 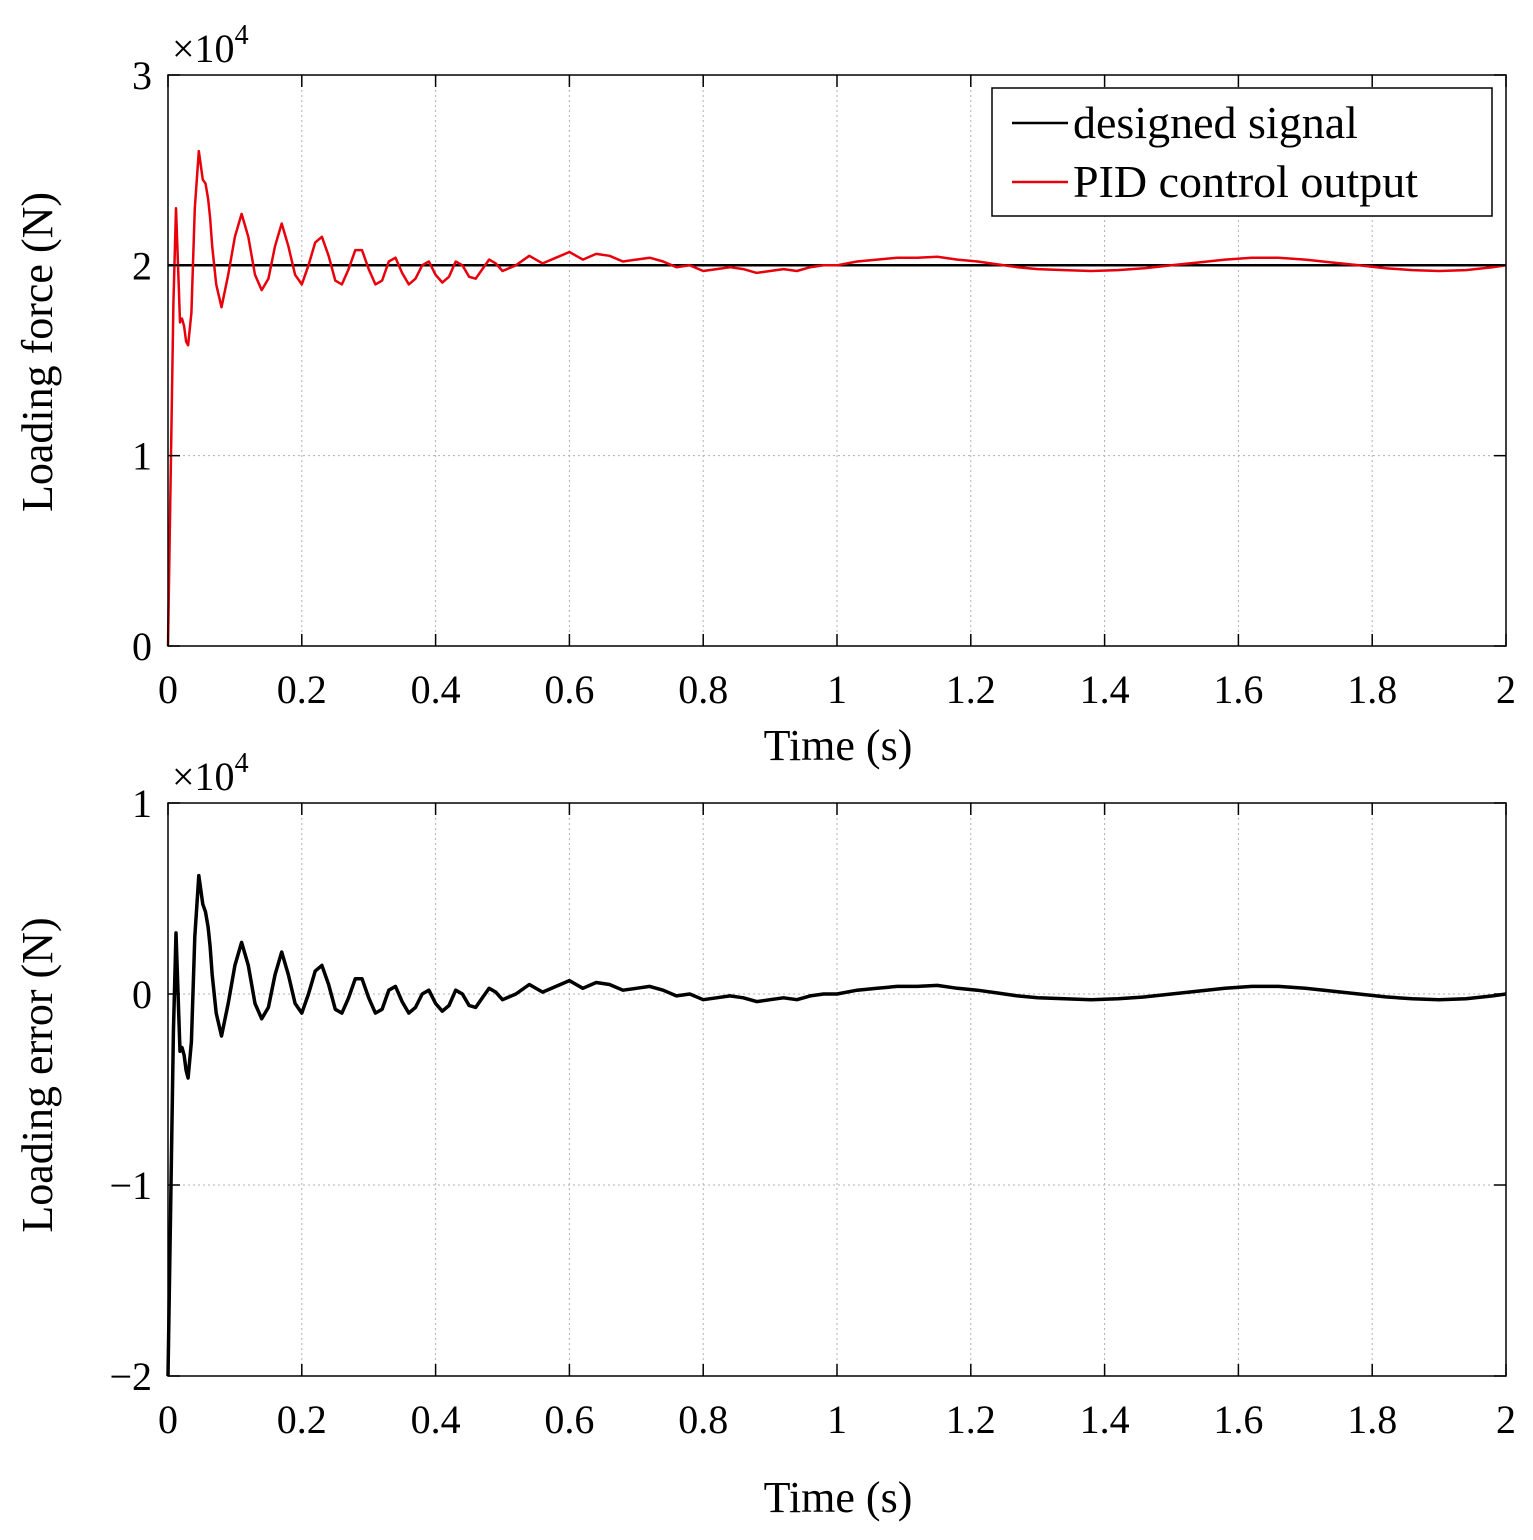 I want to click on legend: designed signal PID control output, so click(x=1242, y=152).